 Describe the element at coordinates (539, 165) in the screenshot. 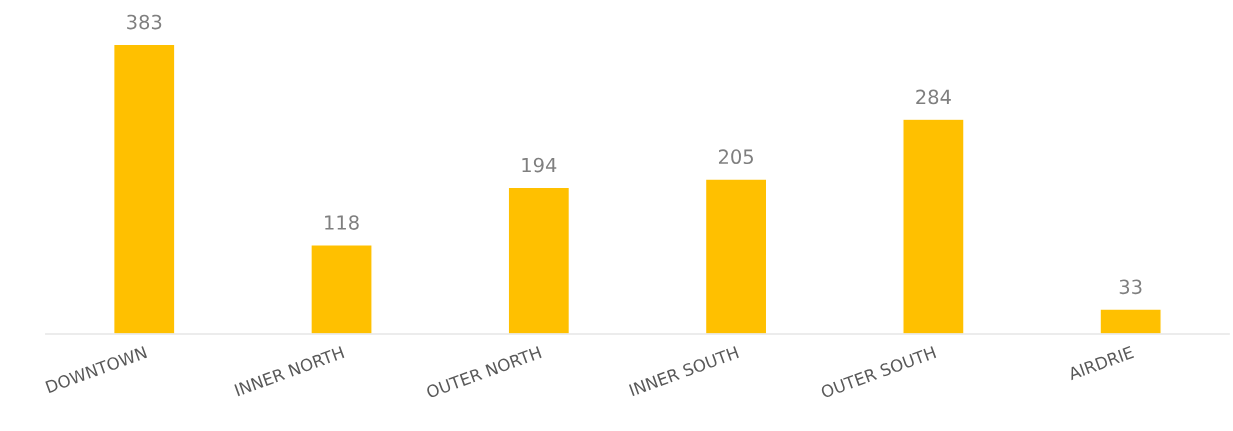

I see `data-label: 194` at that location.